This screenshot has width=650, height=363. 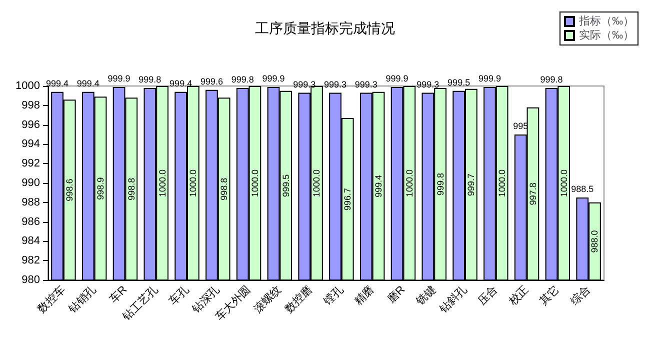 What do you see at coordinates (211, 81) in the screenshot?
I see `data-label: 999.6` at bounding box center [211, 81].